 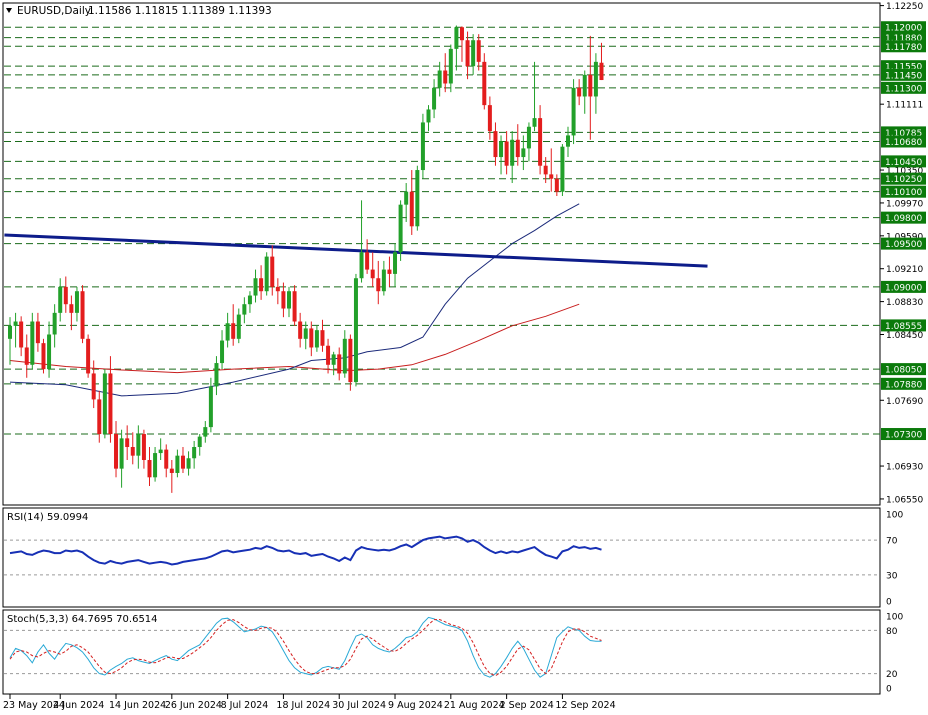 I want to click on level-label: 1.10250, so click(x=903, y=180).